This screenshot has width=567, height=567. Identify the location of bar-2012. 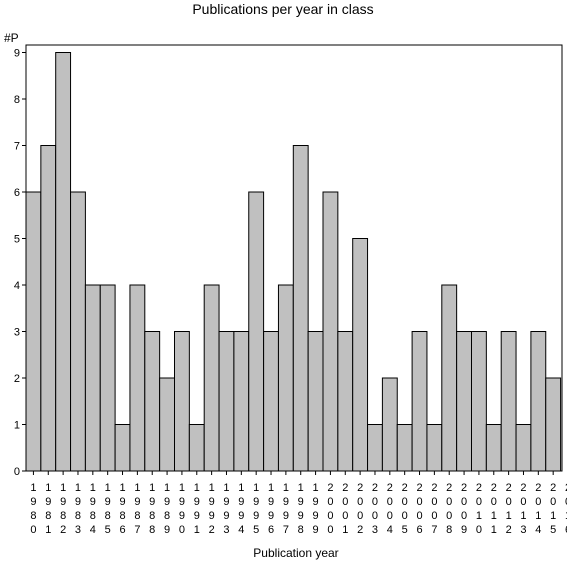
(508, 401).